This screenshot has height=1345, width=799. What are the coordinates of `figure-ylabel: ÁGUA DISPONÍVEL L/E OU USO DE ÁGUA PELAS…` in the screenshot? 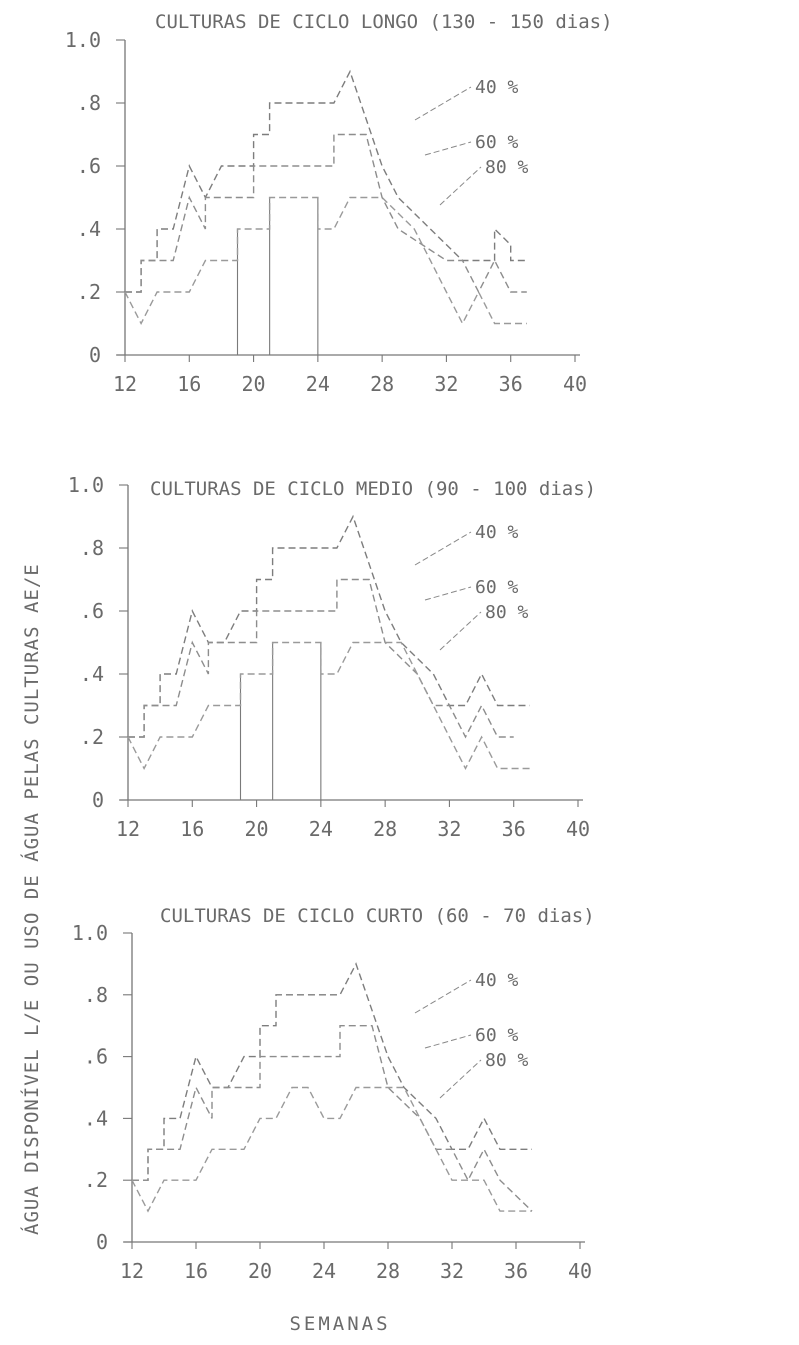 It's located at (31, 899).